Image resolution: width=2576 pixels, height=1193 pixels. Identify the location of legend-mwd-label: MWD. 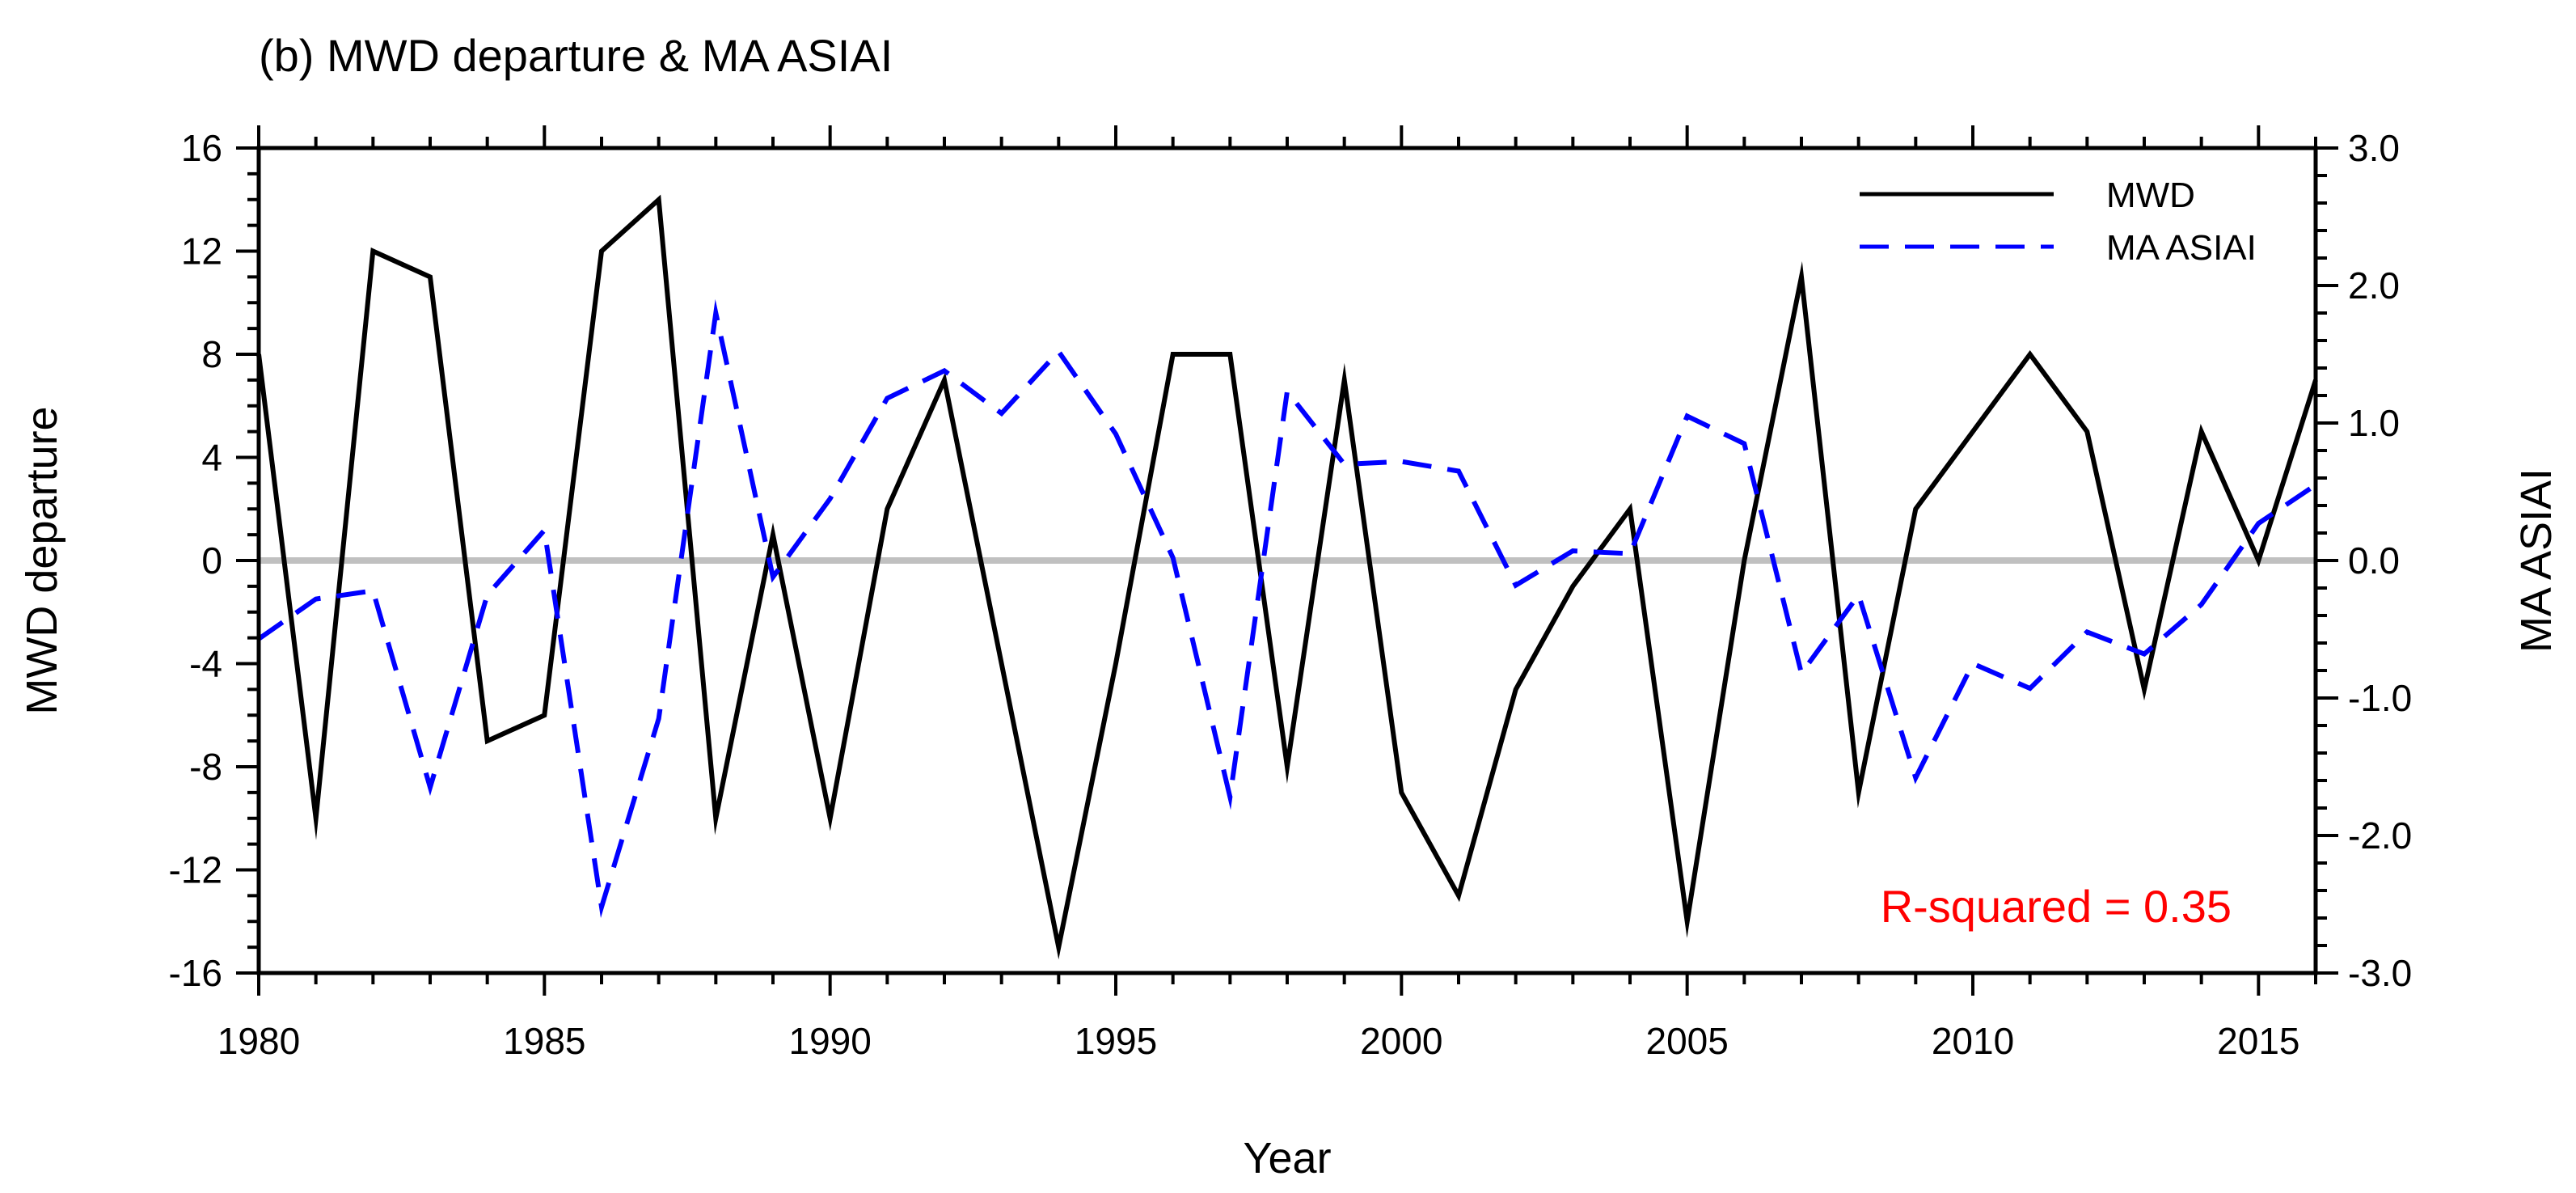
(2150, 196).